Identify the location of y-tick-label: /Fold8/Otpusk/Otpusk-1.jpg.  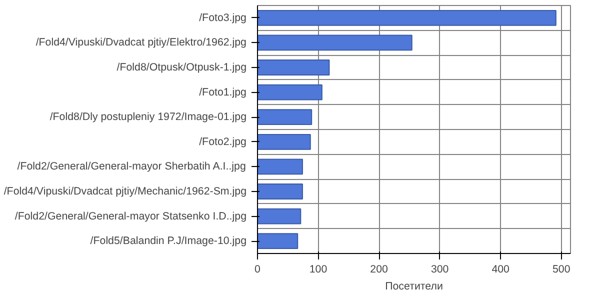
(181, 68).